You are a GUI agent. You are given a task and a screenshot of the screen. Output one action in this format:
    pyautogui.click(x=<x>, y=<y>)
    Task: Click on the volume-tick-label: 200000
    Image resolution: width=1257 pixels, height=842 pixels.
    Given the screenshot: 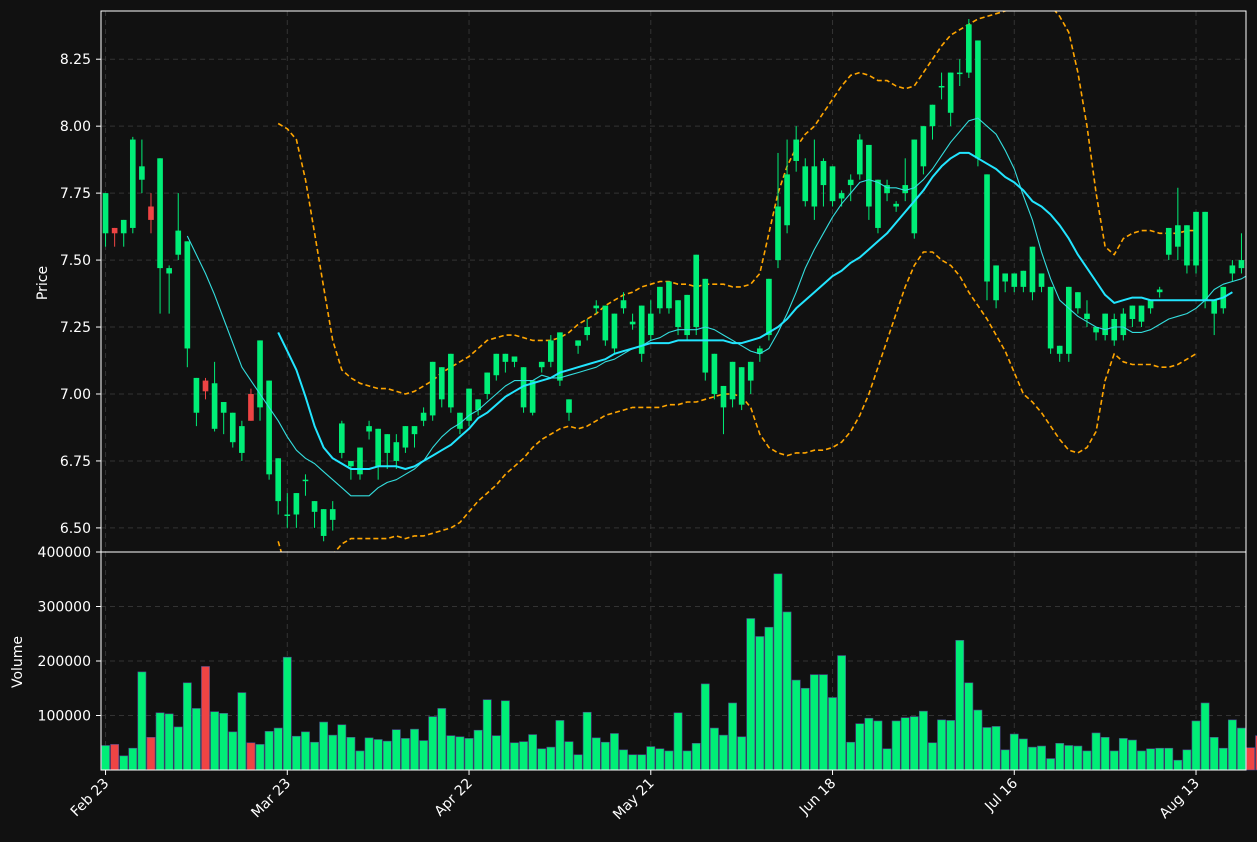 What is the action you would take?
    pyautogui.click(x=64, y=662)
    